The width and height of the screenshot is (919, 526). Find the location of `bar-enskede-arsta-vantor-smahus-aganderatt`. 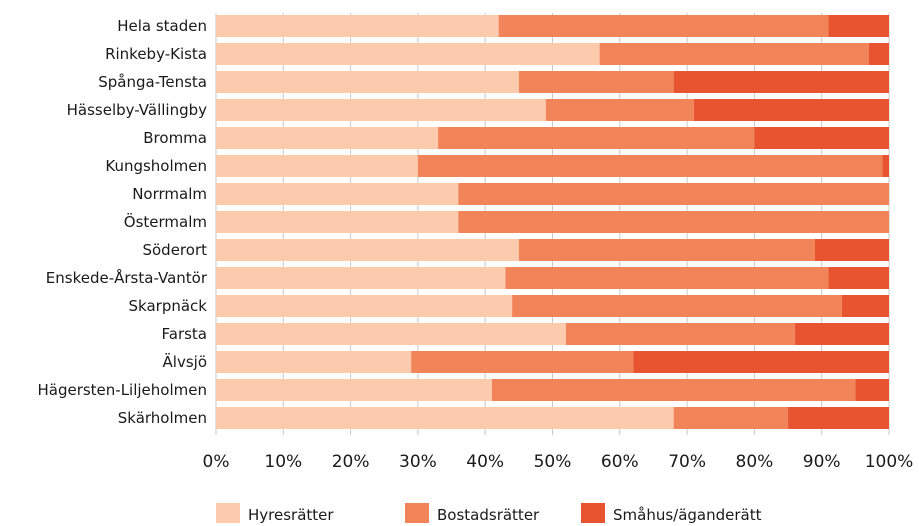

bar-enskede-arsta-vantor-smahus-aganderatt is located at coordinates (858, 278).